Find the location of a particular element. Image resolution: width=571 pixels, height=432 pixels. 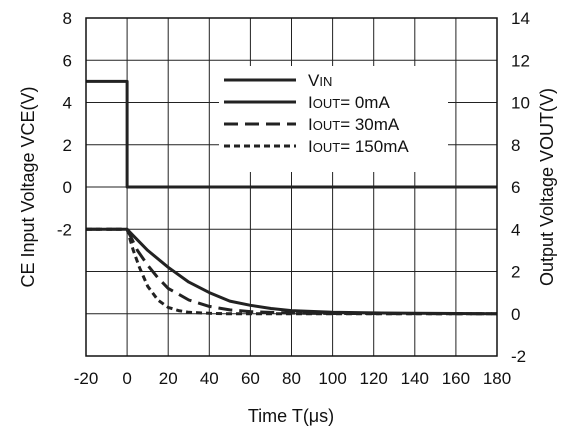

legend-label-1: IOUT= 0mA is located at coordinates (349, 102).